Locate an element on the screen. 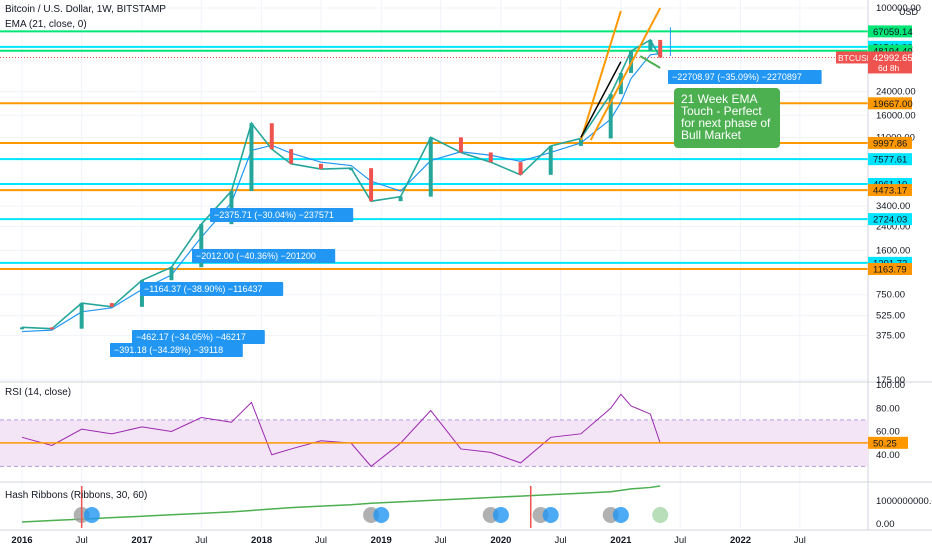 This screenshot has height=555, width=932. x-tick-label: 2017 is located at coordinates (141, 540).